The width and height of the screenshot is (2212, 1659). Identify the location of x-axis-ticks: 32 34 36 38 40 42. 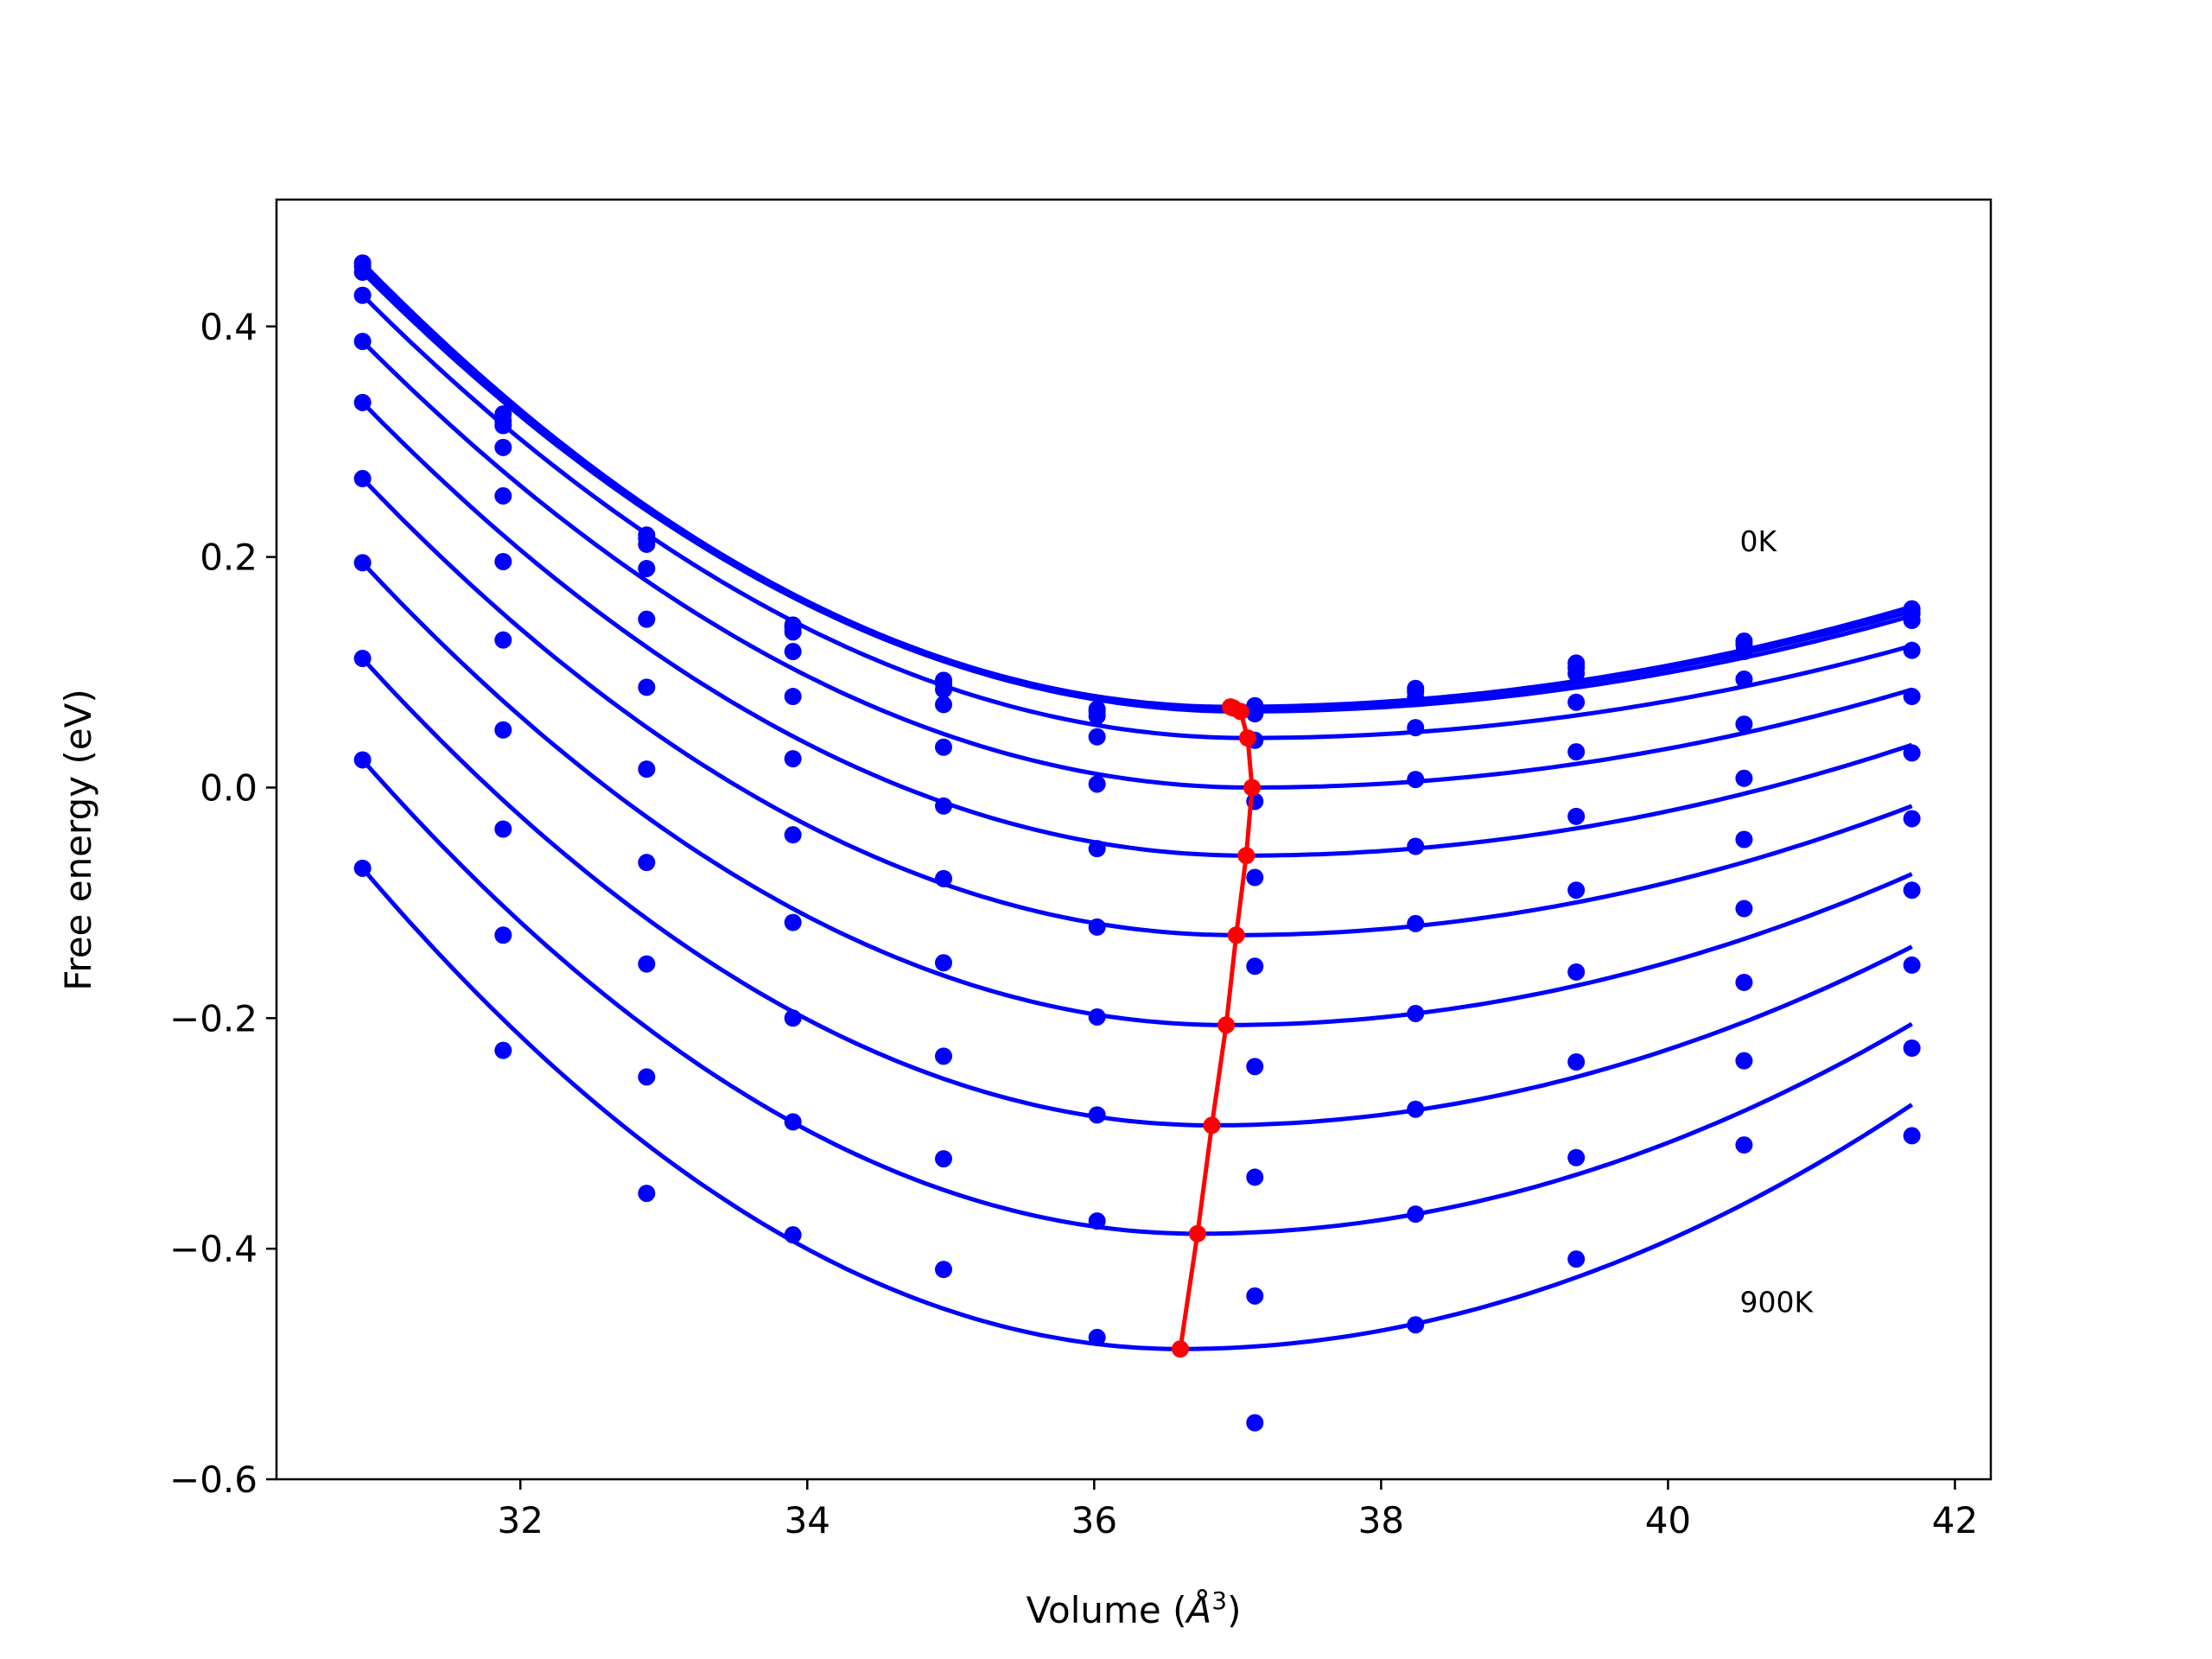
(1238, 1510).